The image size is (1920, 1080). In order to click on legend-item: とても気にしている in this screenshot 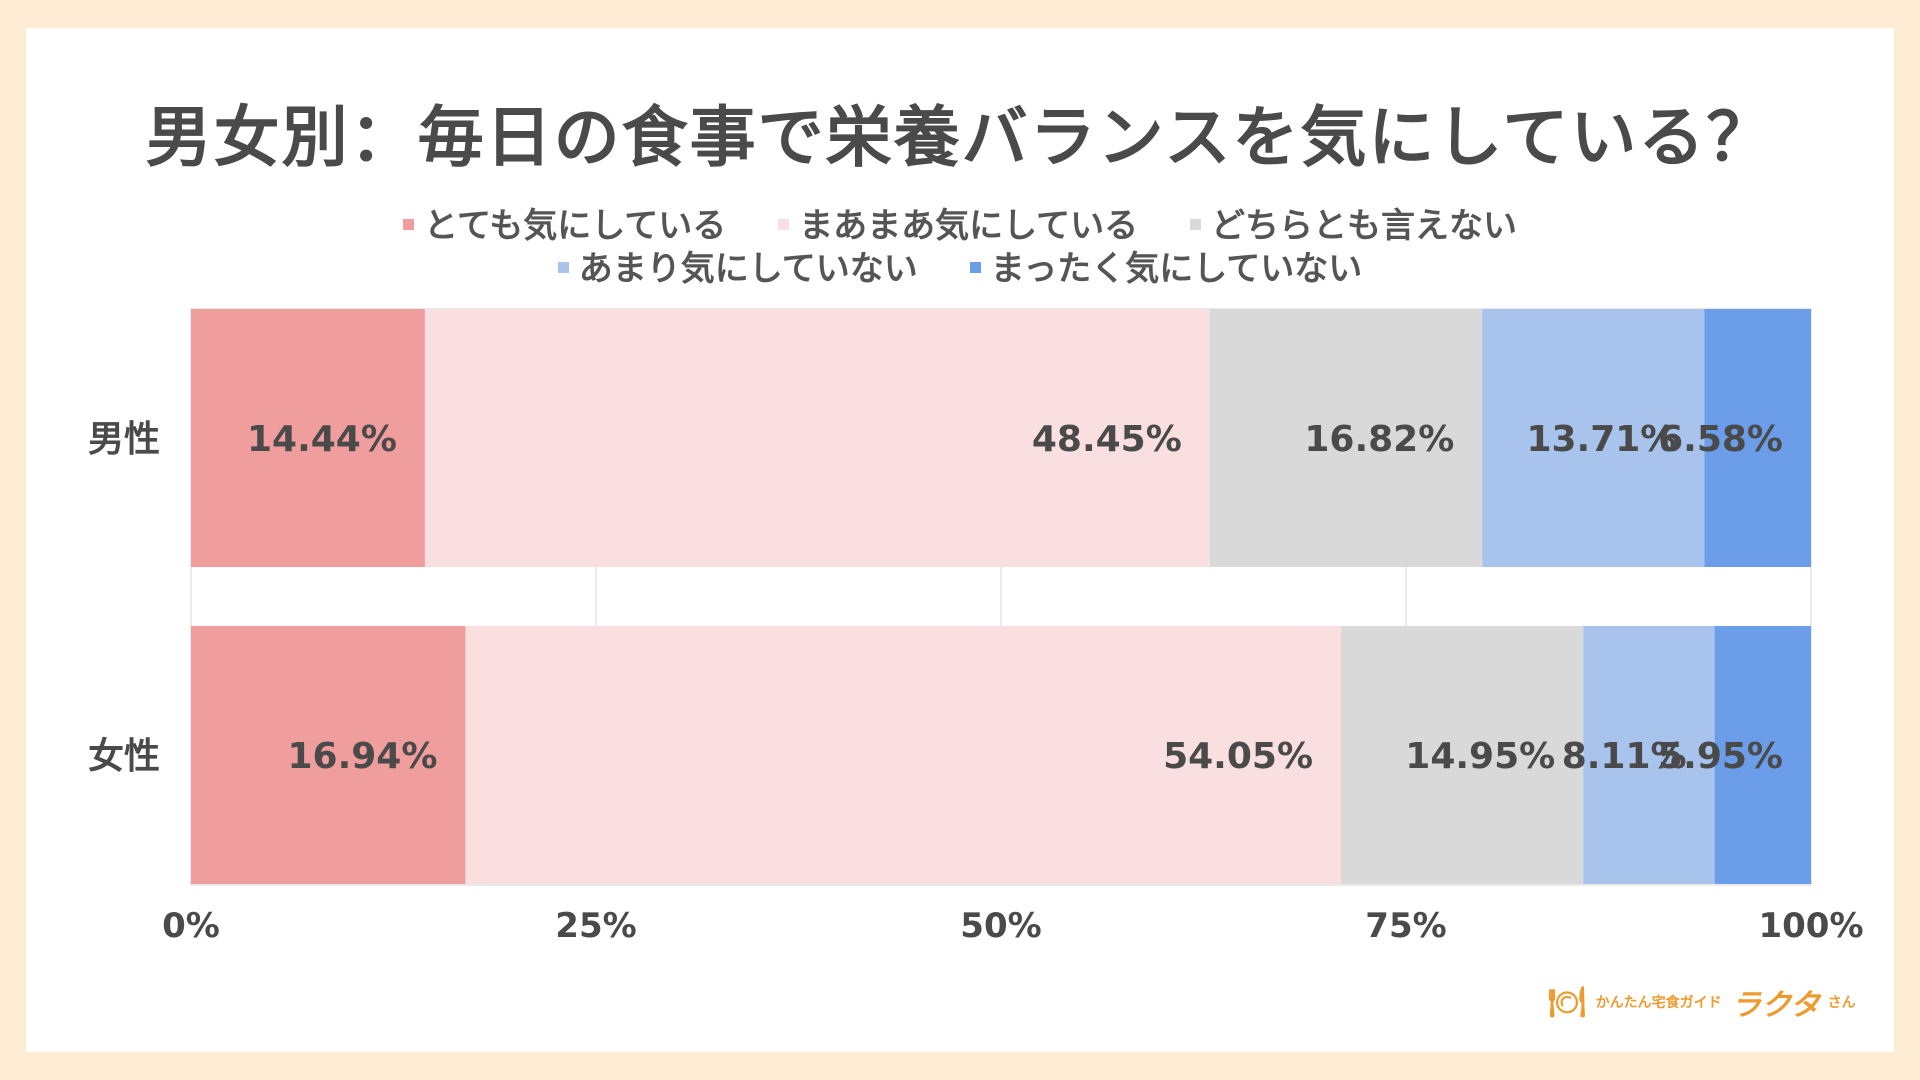, I will do `click(564, 222)`.